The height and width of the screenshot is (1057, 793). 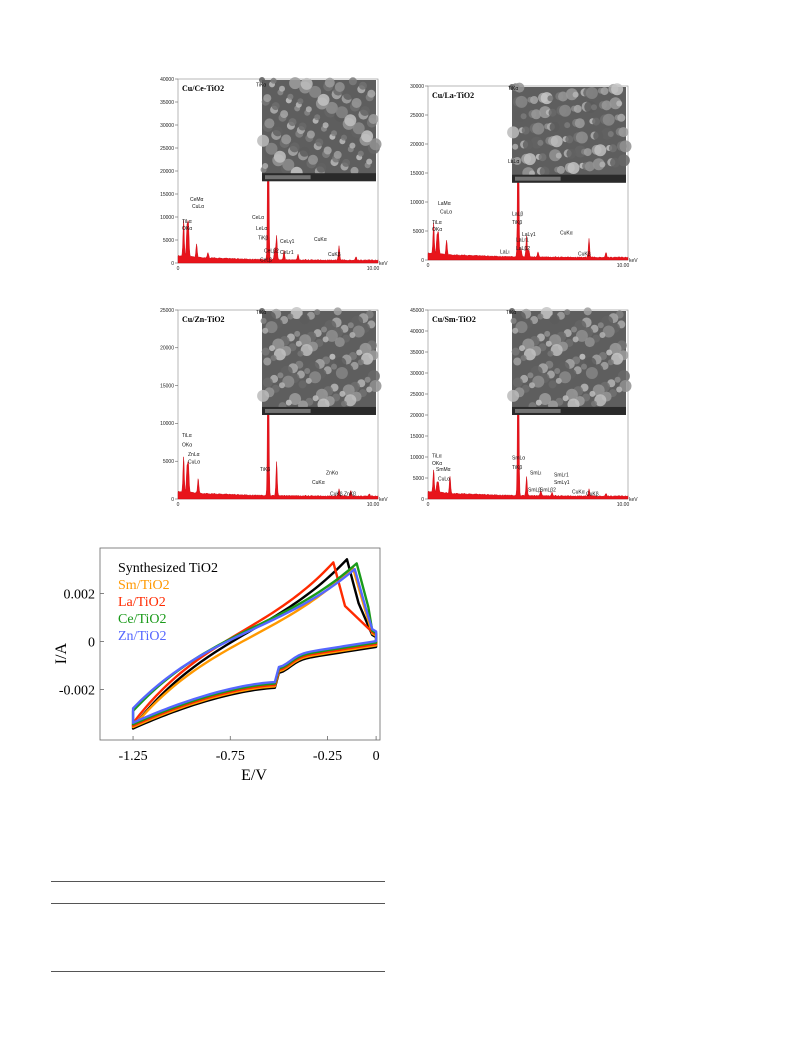 I want to click on table-bottom-rule, so click(x=218, y=971).